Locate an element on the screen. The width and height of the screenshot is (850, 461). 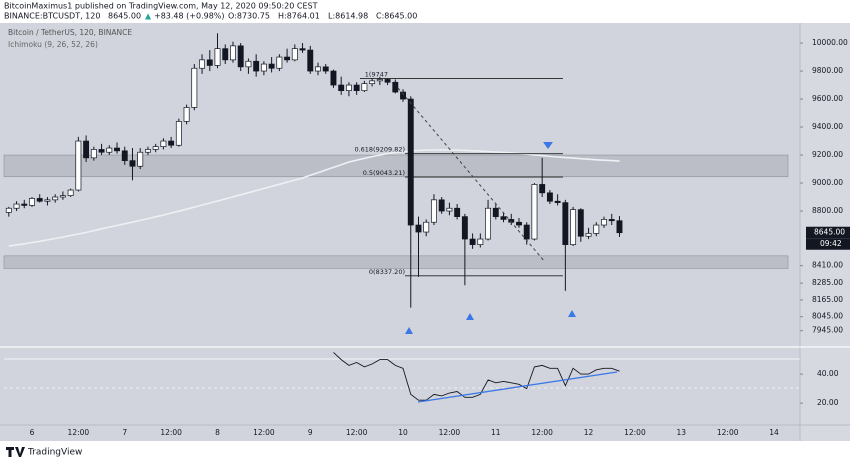
x-tick-label: 14 is located at coordinates (774, 432).